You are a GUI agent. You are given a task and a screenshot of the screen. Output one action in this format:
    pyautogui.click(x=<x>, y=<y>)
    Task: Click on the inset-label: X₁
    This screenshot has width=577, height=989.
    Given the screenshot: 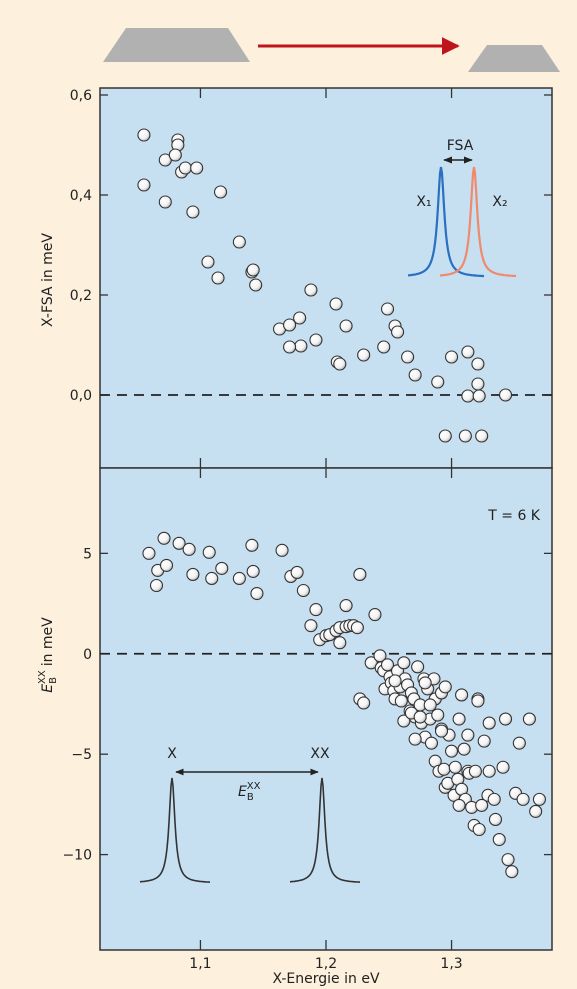 What is the action you would take?
    pyautogui.click(x=423, y=202)
    